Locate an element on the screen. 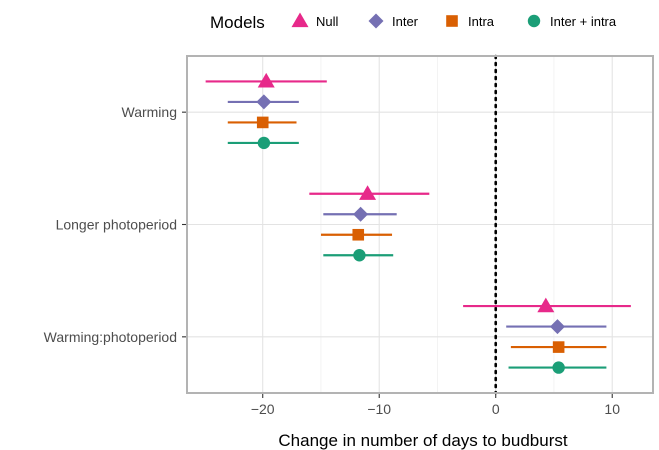  legend-items: Null Inter Intra Inter + intra is located at coordinates (454, 21).